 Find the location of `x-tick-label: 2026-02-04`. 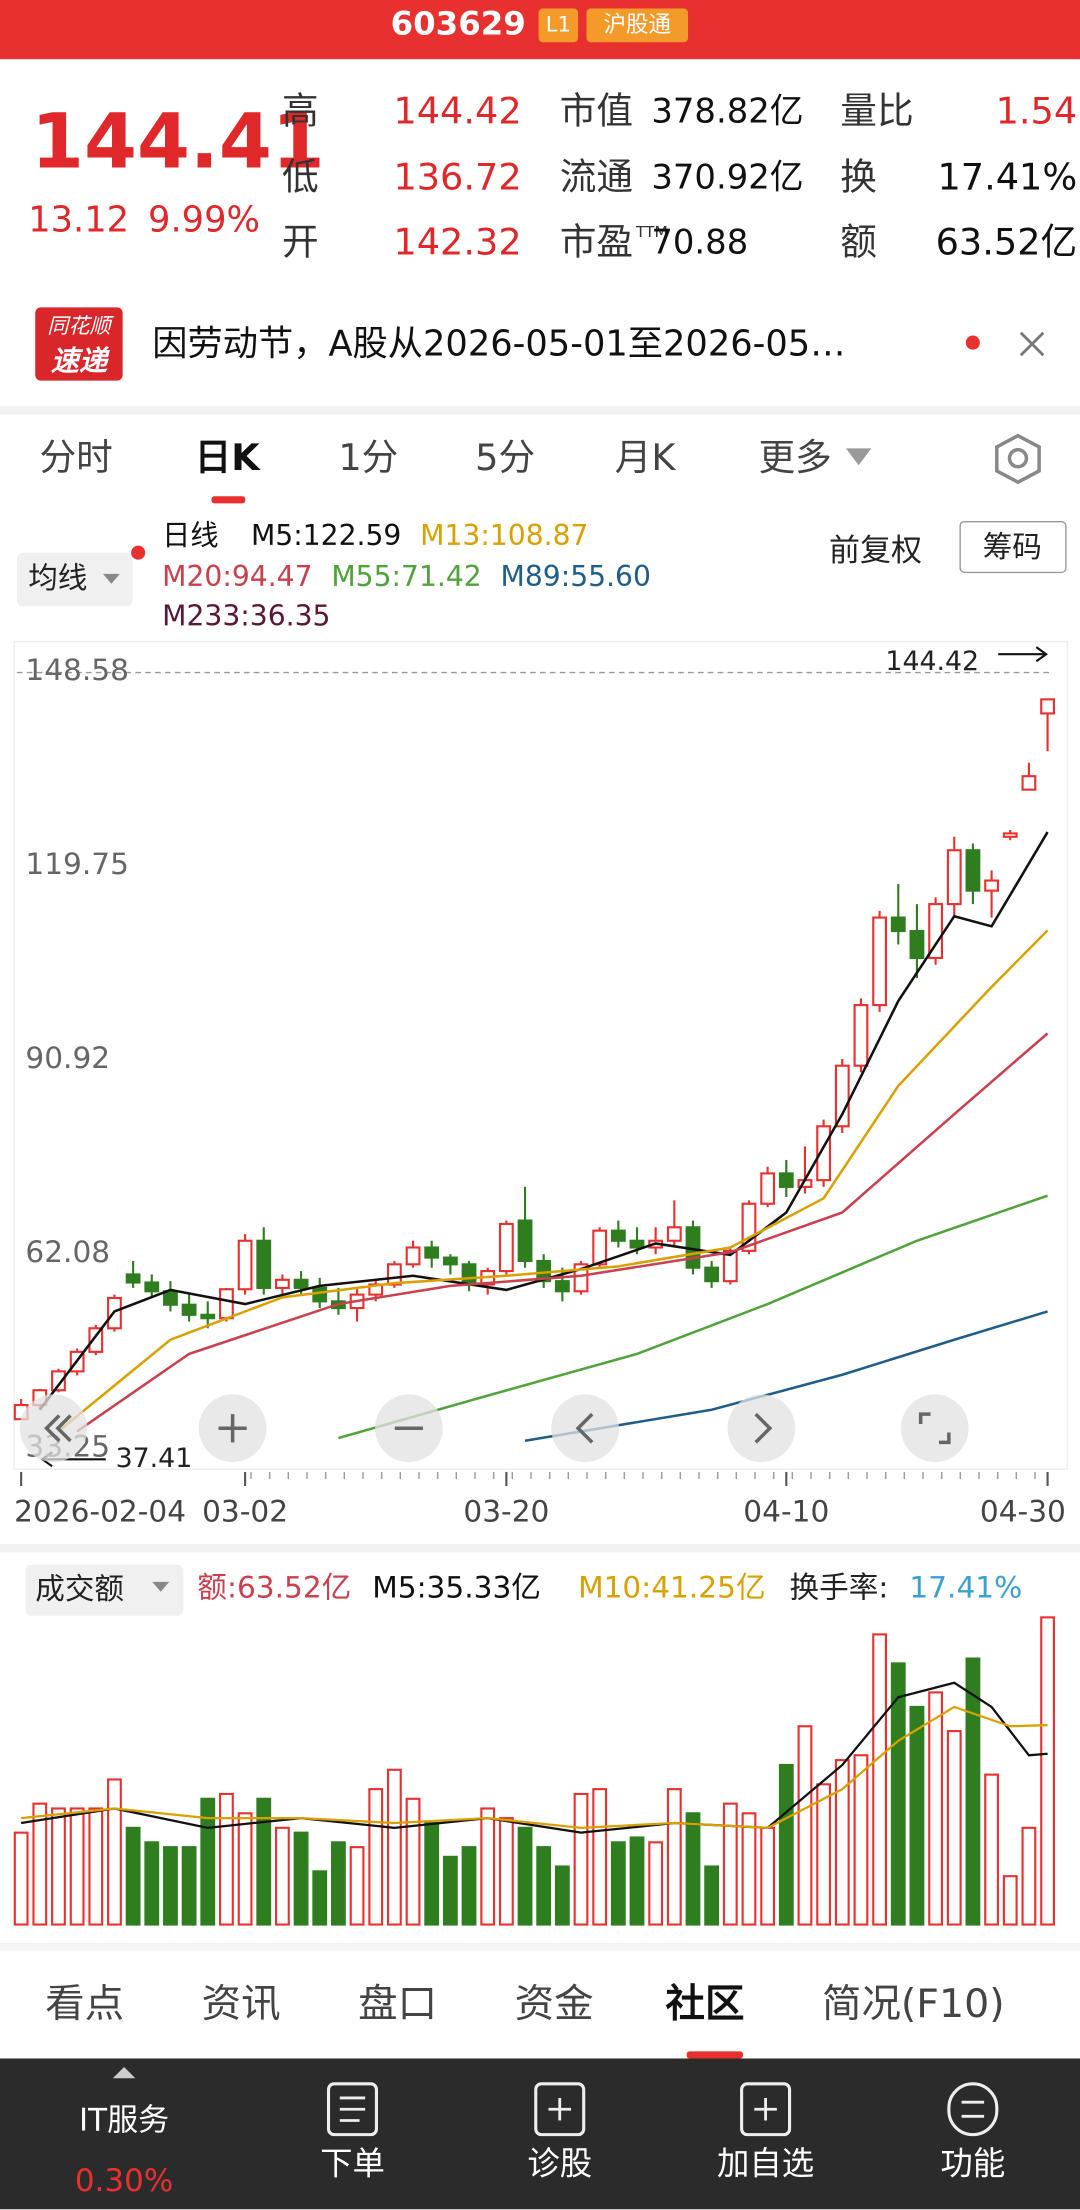

x-tick-label: 2026-02-04 is located at coordinates (100, 1511).